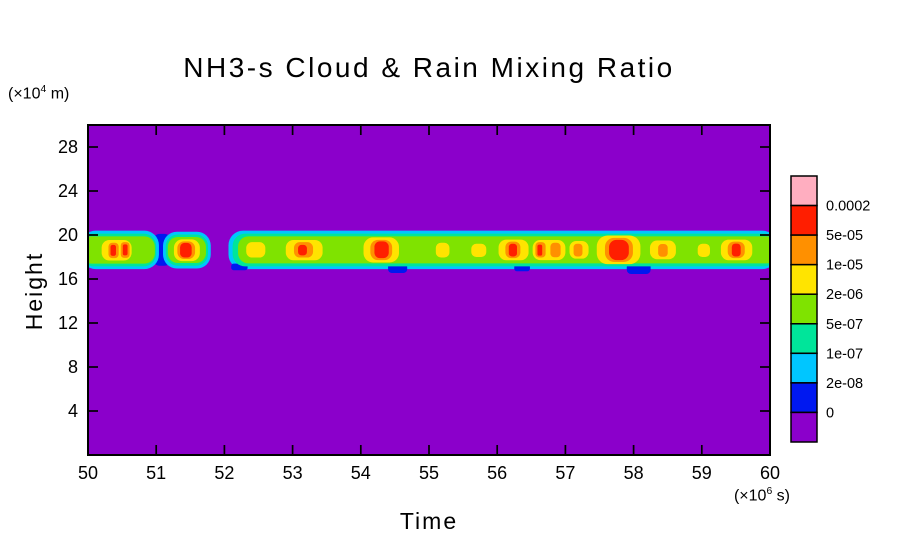 Image resolution: width=904 pixels, height=544 pixels. Describe the element at coordinates (43, 89) in the screenshot. I see `y-unit-exponent: 4` at that location.